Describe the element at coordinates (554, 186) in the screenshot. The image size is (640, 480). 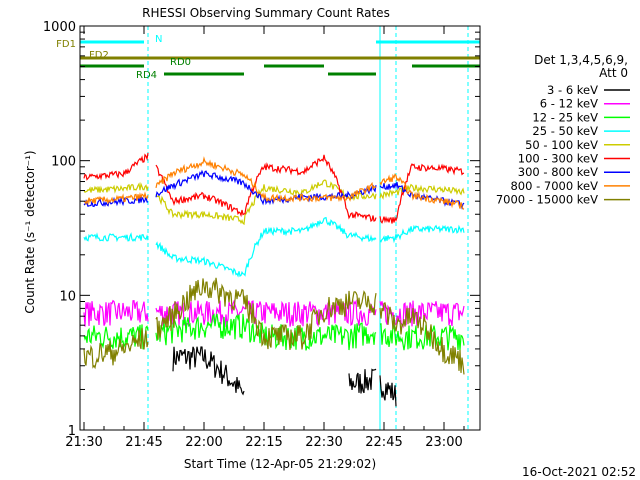
I see `legend-label-7: 800 - 7000 keV` at that location.